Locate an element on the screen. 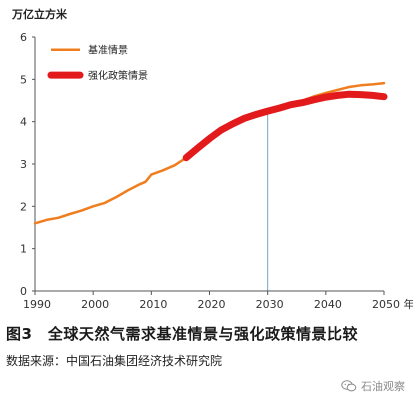  y-tick-label: 1 is located at coordinates (23, 249).